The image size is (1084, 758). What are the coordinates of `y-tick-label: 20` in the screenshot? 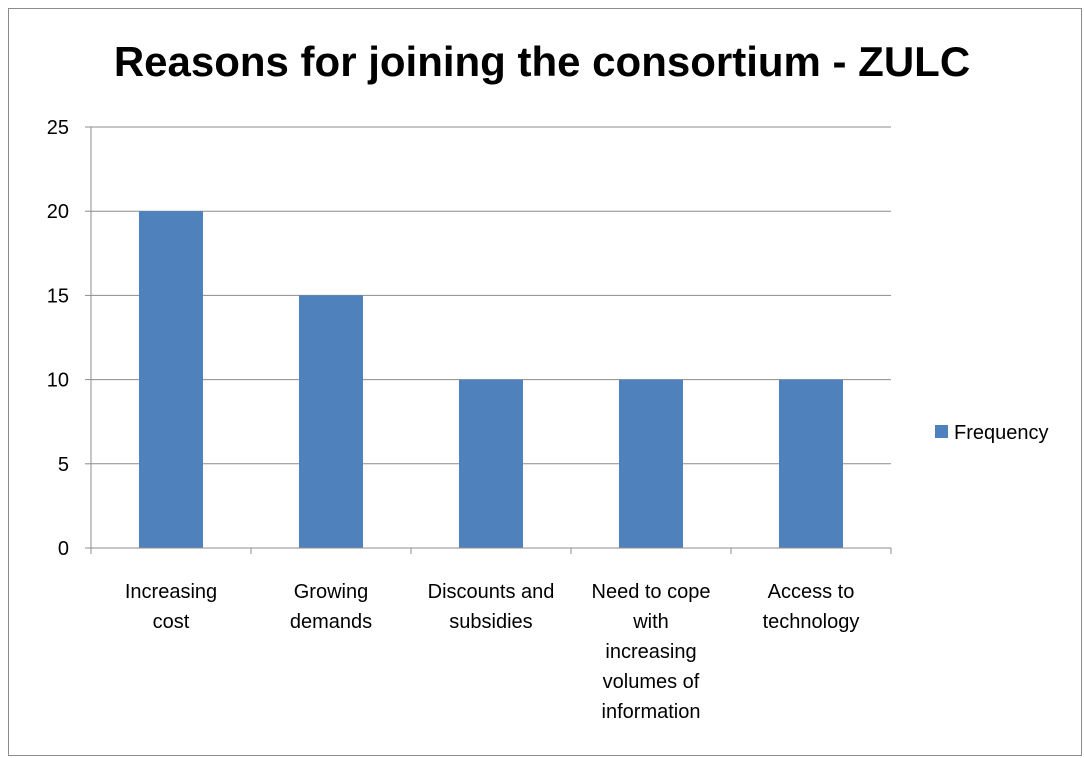 It's located at (58, 212).